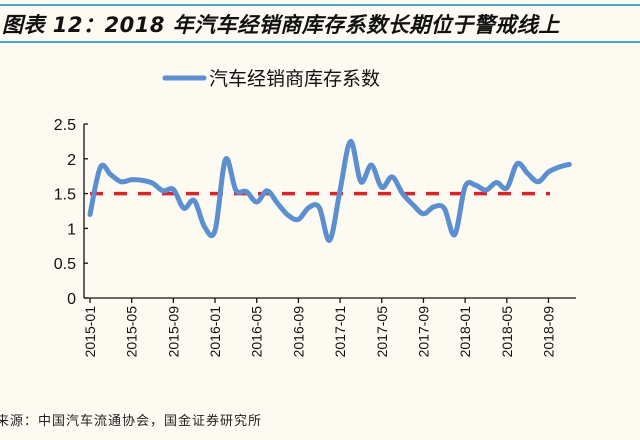 The height and width of the screenshot is (440, 640). Describe the element at coordinates (90, 332) in the screenshot. I see `x-tick-label: 2015-01` at that location.